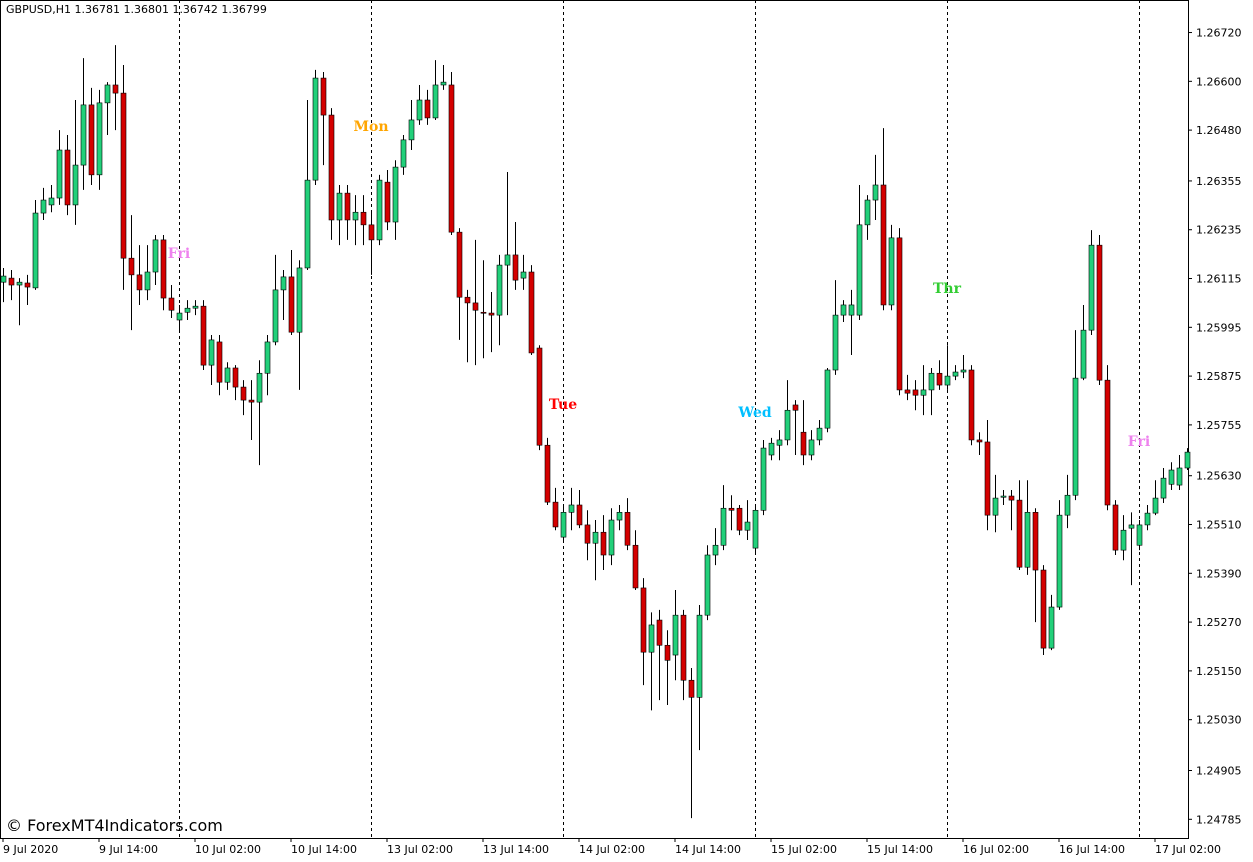  Describe the element at coordinates (1219, 376) in the screenshot. I see `y-tick-label: 1.25875` at that location.